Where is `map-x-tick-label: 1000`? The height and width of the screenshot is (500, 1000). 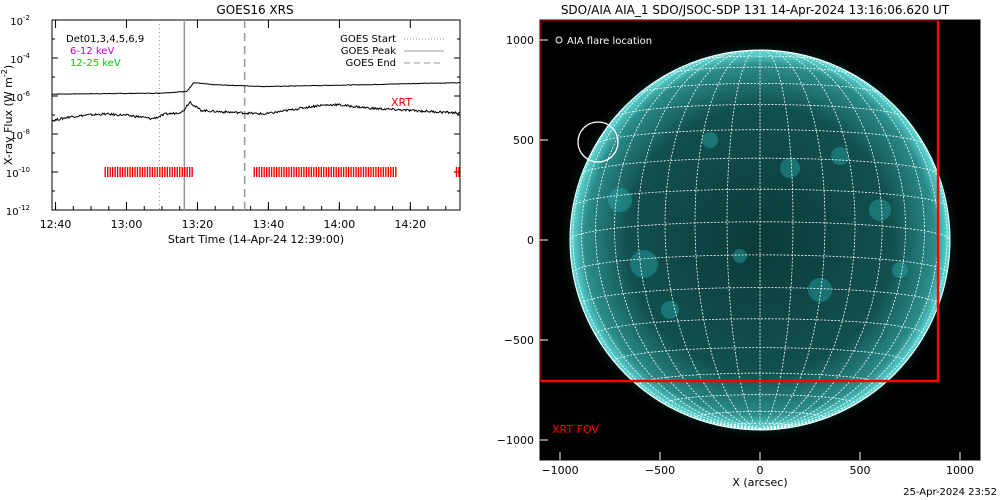
map-x-tick-label: 1000 is located at coordinates (960, 470).